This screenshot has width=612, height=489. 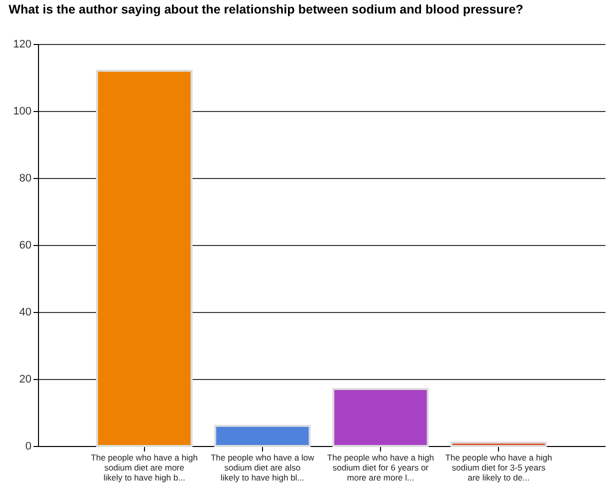 What do you see at coordinates (266, 9) in the screenshot?
I see `chart-title: What is the author saying about the relationship between sodium and blood pressure?` at bounding box center [266, 9].